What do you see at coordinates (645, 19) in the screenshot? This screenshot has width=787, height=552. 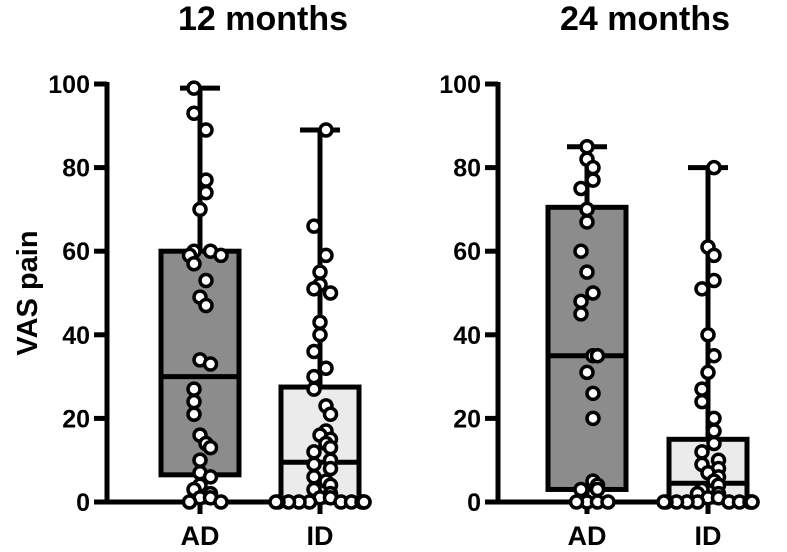 I see `panel-title: 24 months` at bounding box center [645, 19].